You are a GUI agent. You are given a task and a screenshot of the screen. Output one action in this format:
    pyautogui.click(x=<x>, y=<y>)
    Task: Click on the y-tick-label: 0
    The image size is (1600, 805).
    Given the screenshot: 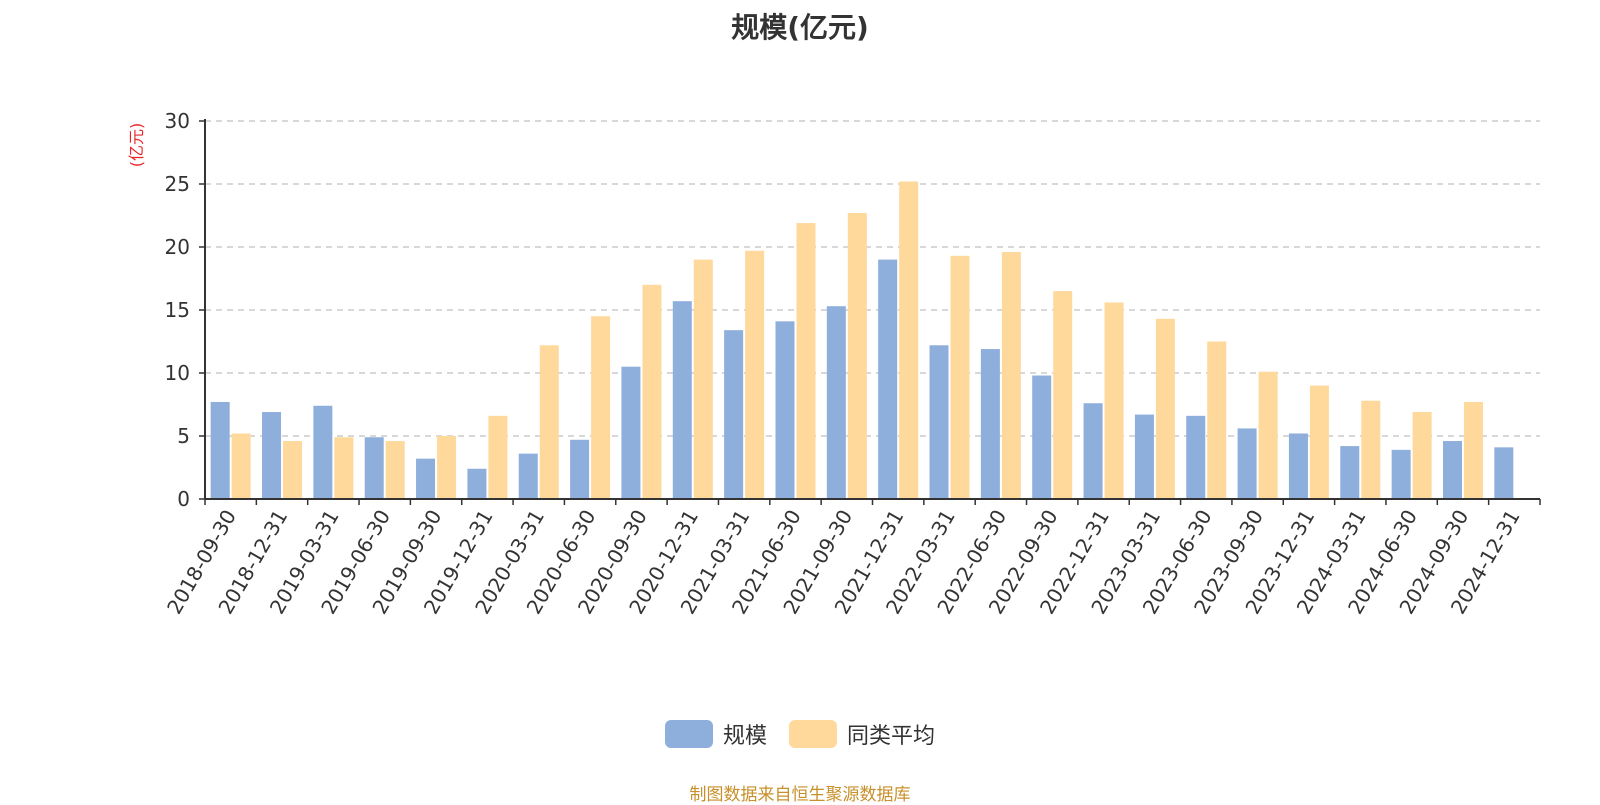 What is the action you would take?
    pyautogui.click(x=183, y=499)
    